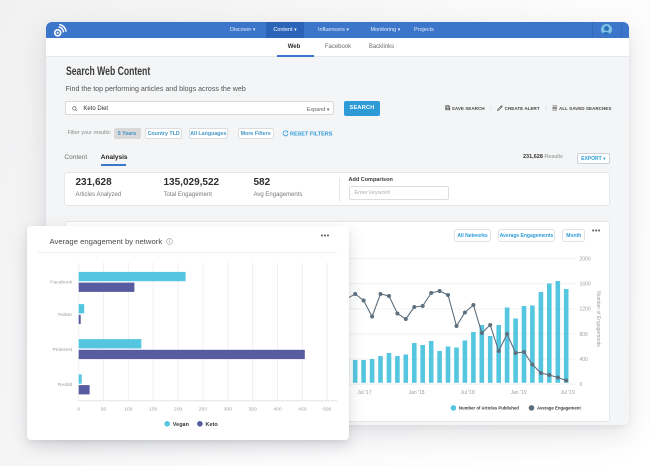 The image size is (650, 466). What do you see at coordinates (61, 282) in the screenshot?
I see `svg-text: Facebook` at bounding box center [61, 282].